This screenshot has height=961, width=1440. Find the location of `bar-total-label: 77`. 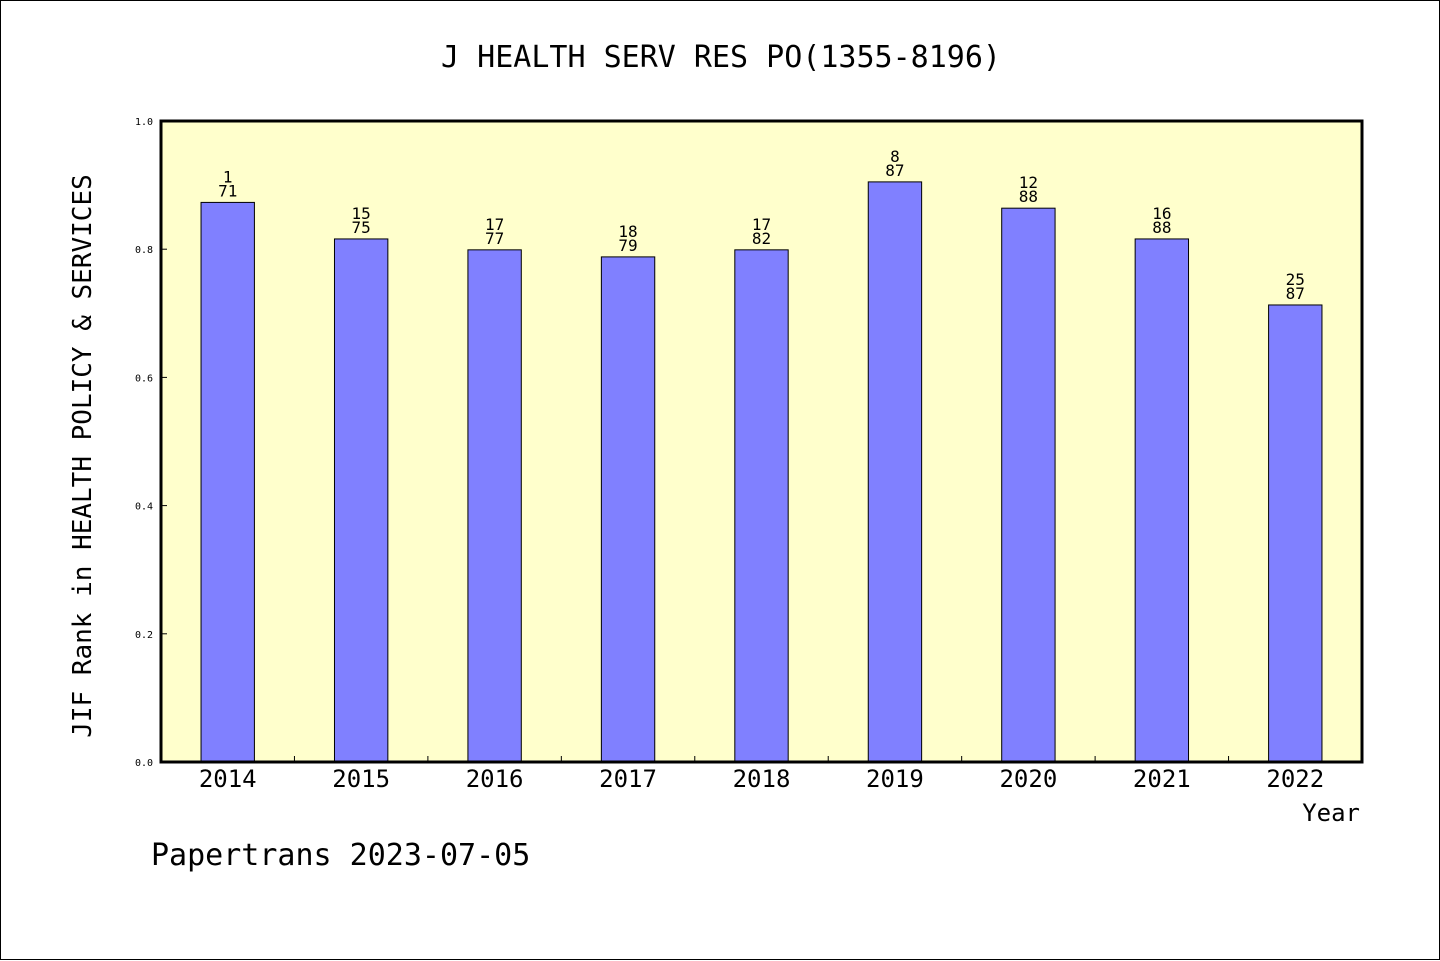

bar-total-label: 77 is located at coordinates (494, 238).